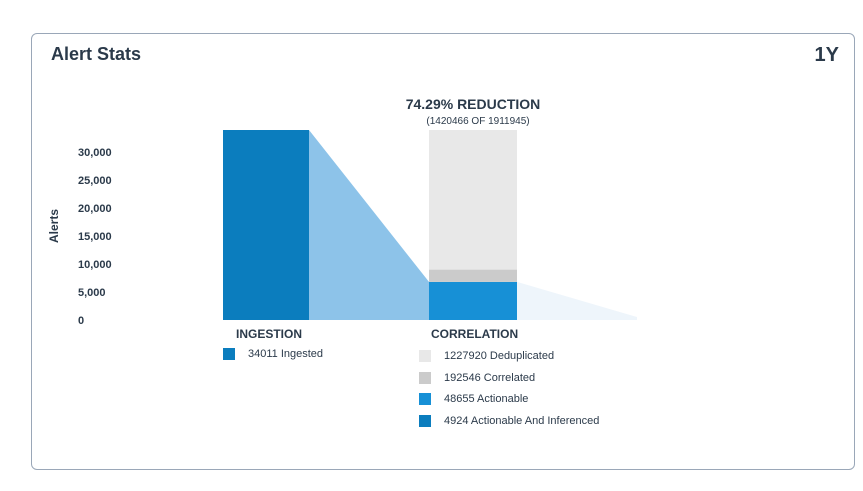 This screenshot has width=863, height=491. What do you see at coordinates (473, 300) in the screenshot?
I see `correlation-actionable-segment` at bounding box center [473, 300].